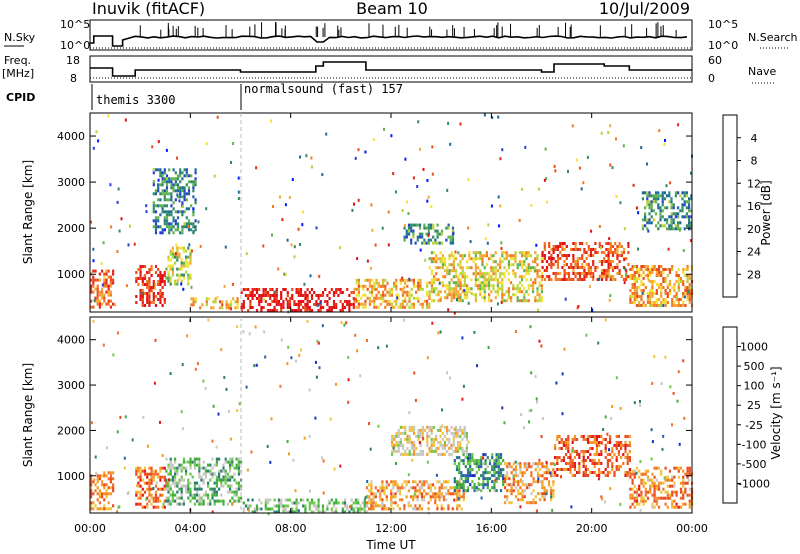  Describe the element at coordinates (754, 386) in the screenshot. I see `colorbar-tick-label: 100` at that location.